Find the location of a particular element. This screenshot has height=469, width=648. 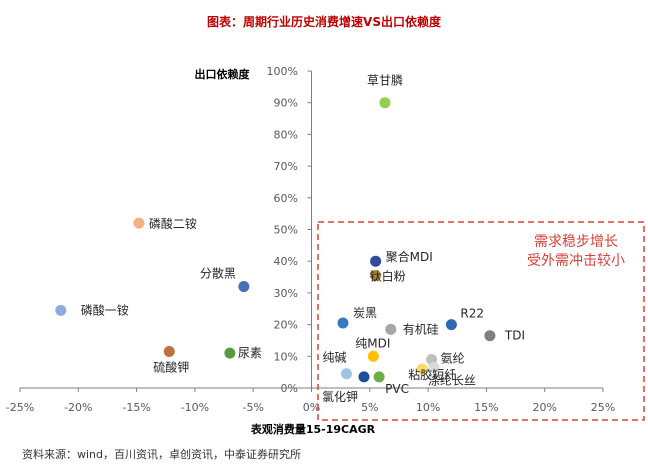

y-tick-marks is located at coordinates (309, 229).